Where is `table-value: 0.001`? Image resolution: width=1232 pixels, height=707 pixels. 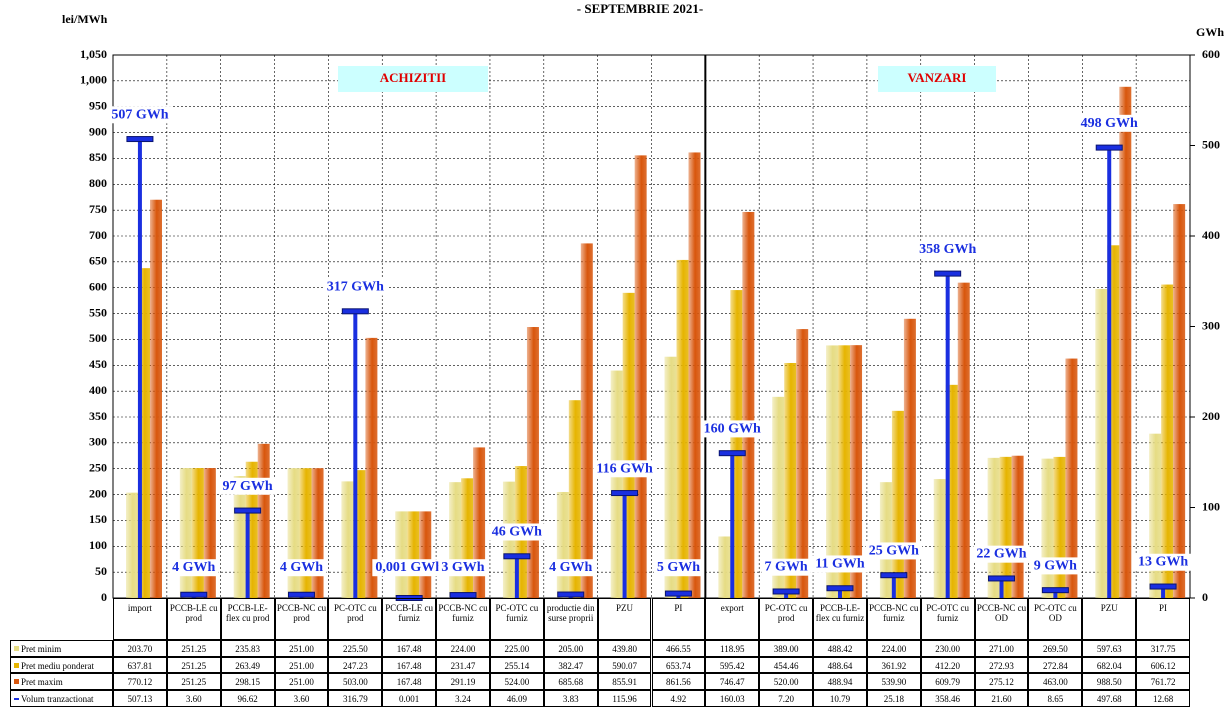 table-value: 0.001 is located at coordinates (409, 698).